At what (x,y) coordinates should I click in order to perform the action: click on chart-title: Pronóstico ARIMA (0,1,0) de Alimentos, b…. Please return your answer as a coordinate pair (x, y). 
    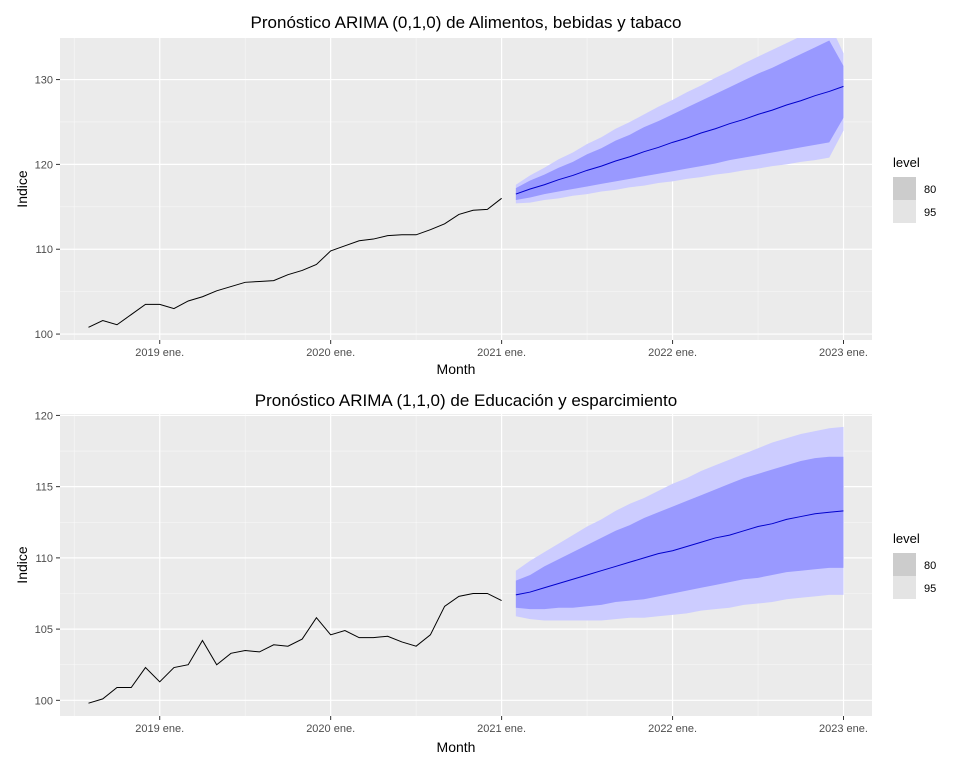
    Looking at the image, I should click on (466, 22).